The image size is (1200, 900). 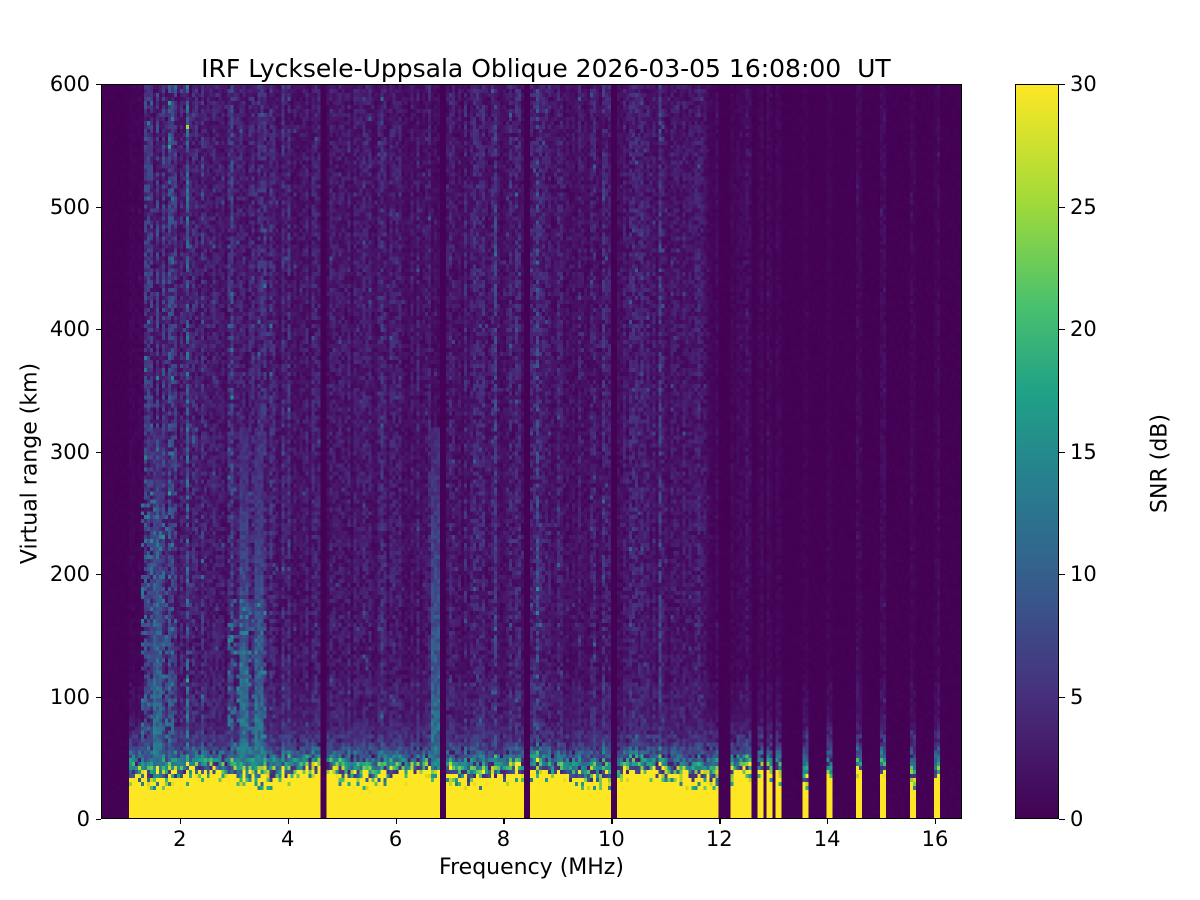 I want to click on y-tick-label: 500, so click(x=69, y=206).